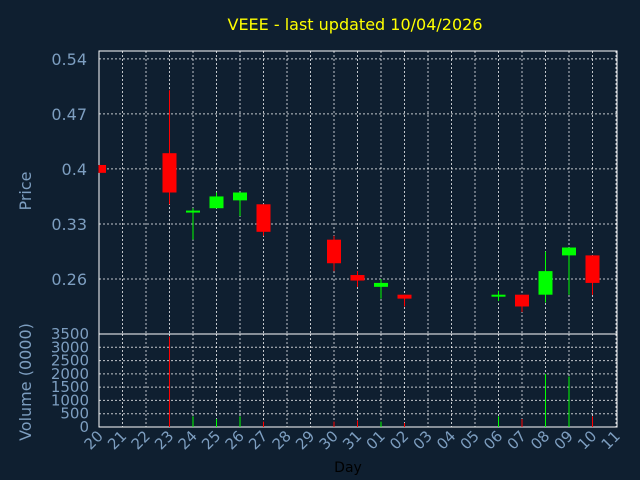 The height and width of the screenshot is (480, 640). I want to click on x-tick-label: 24, so click(188, 440).